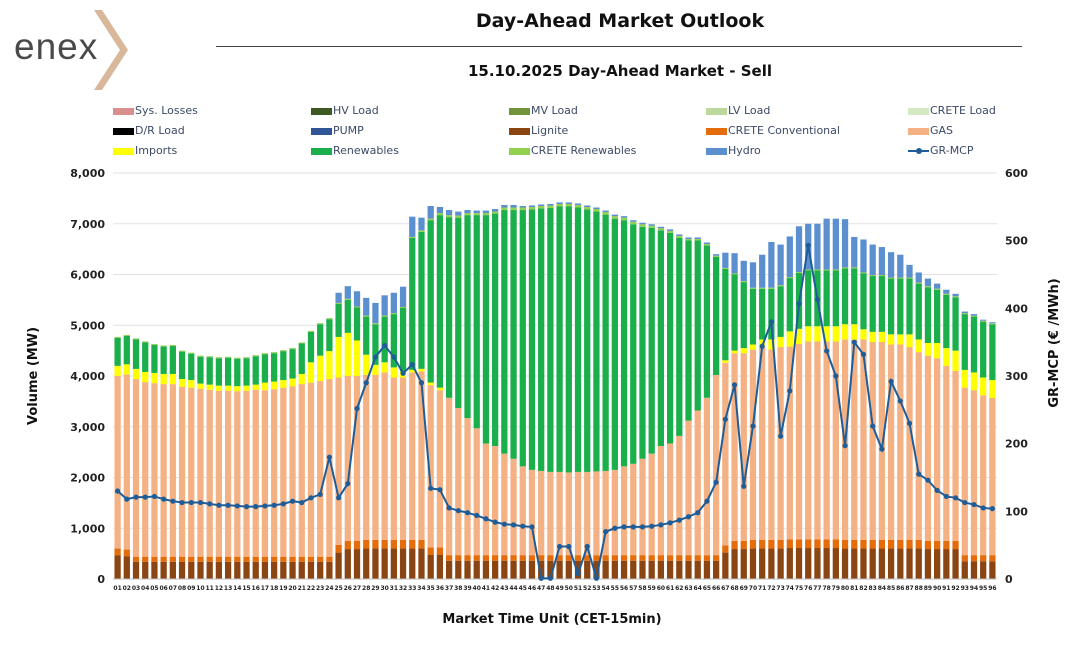 This screenshot has height=650, width=1080. What do you see at coordinates (952, 150) in the screenshot?
I see `legend-label: GR-MCP` at bounding box center [952, 150].